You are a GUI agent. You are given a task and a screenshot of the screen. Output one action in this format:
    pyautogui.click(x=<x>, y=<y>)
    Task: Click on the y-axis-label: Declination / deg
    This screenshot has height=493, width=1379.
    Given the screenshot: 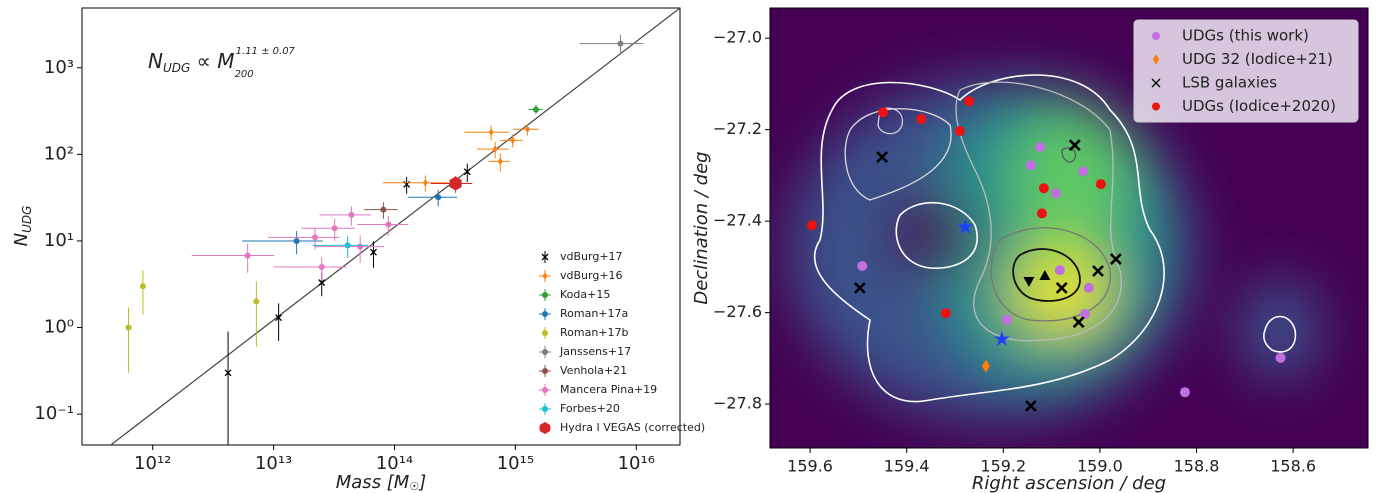 What is the action you would take?
    pyautogui.click(x=701, y=227)
    